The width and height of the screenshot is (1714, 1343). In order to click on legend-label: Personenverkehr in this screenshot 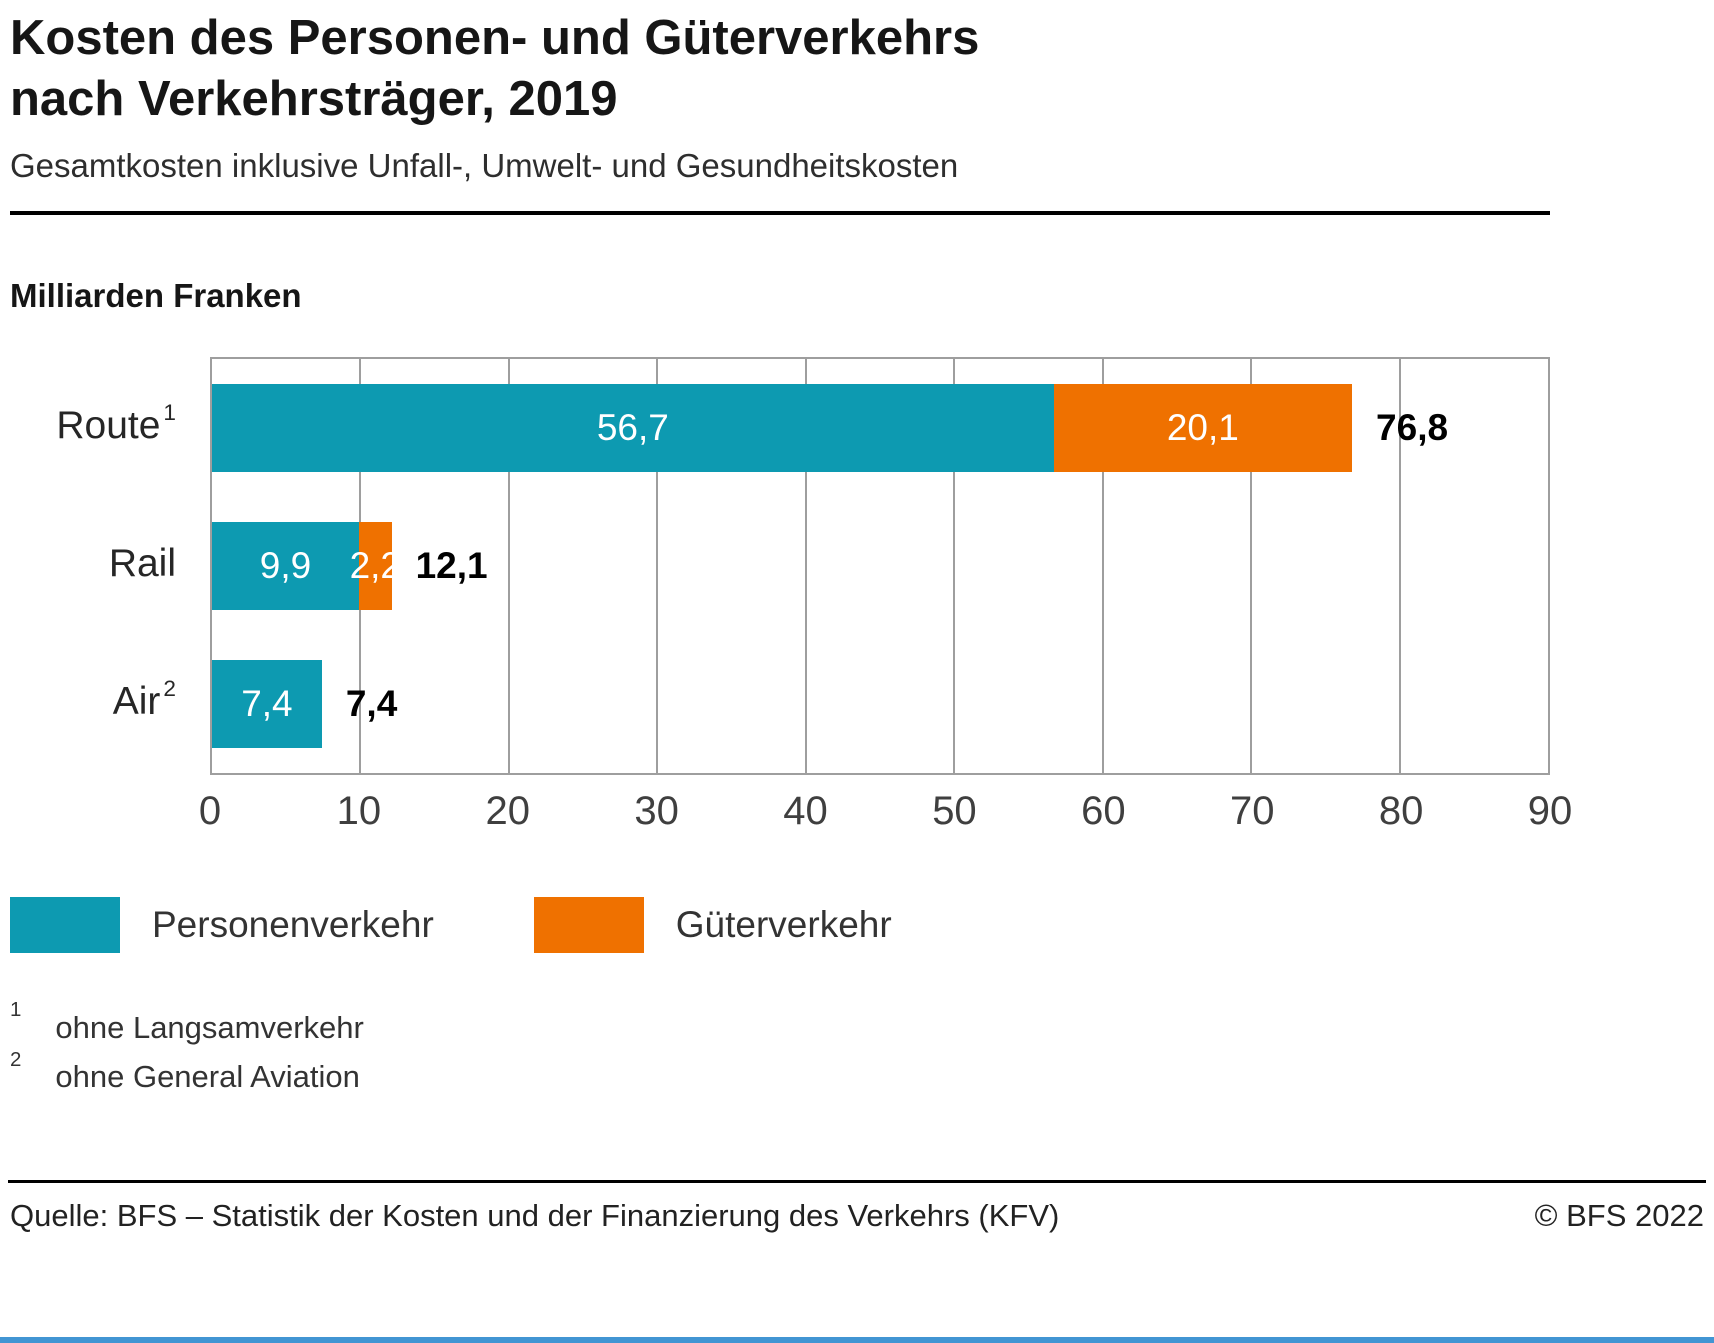, I will do `click(293, 924)`.